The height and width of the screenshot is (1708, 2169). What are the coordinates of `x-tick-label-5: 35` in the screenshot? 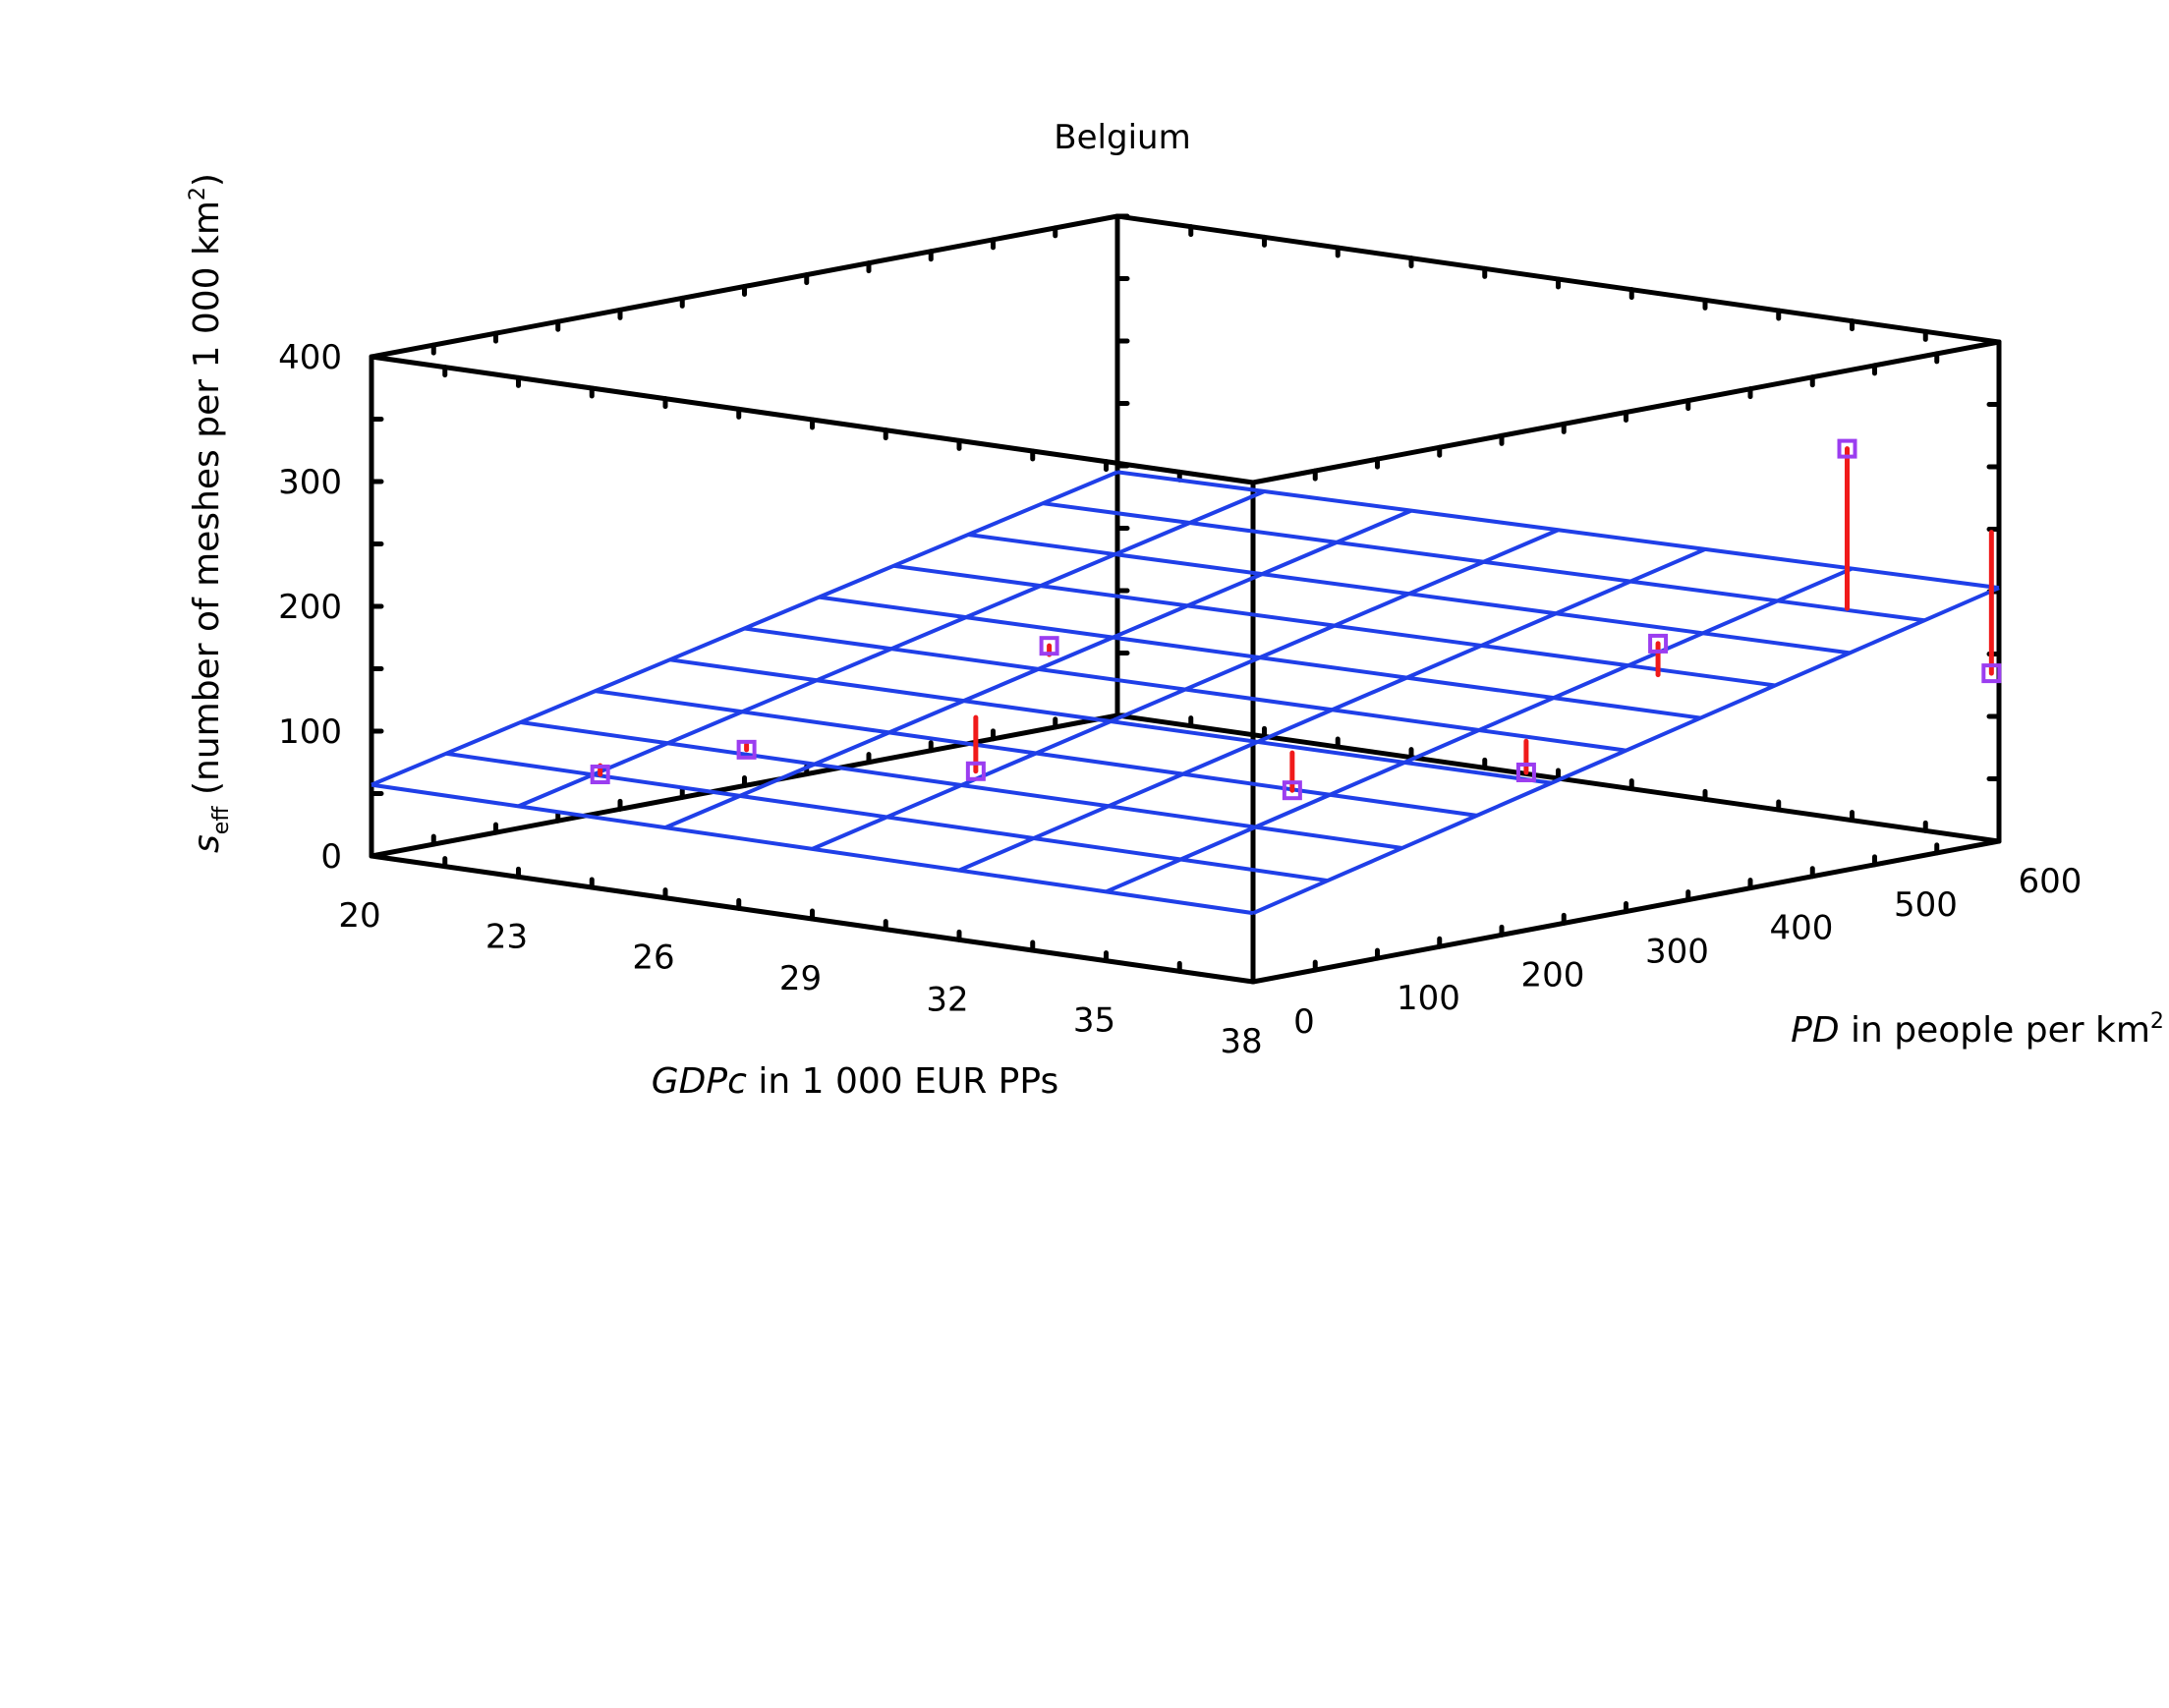 It's located at (1094, 1021).